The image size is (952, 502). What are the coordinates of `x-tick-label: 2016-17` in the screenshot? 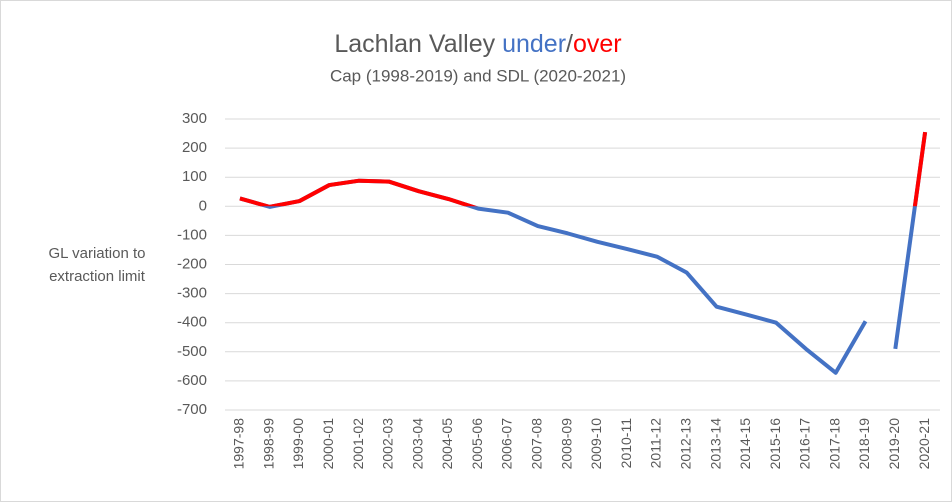 It's located at (805, 444).